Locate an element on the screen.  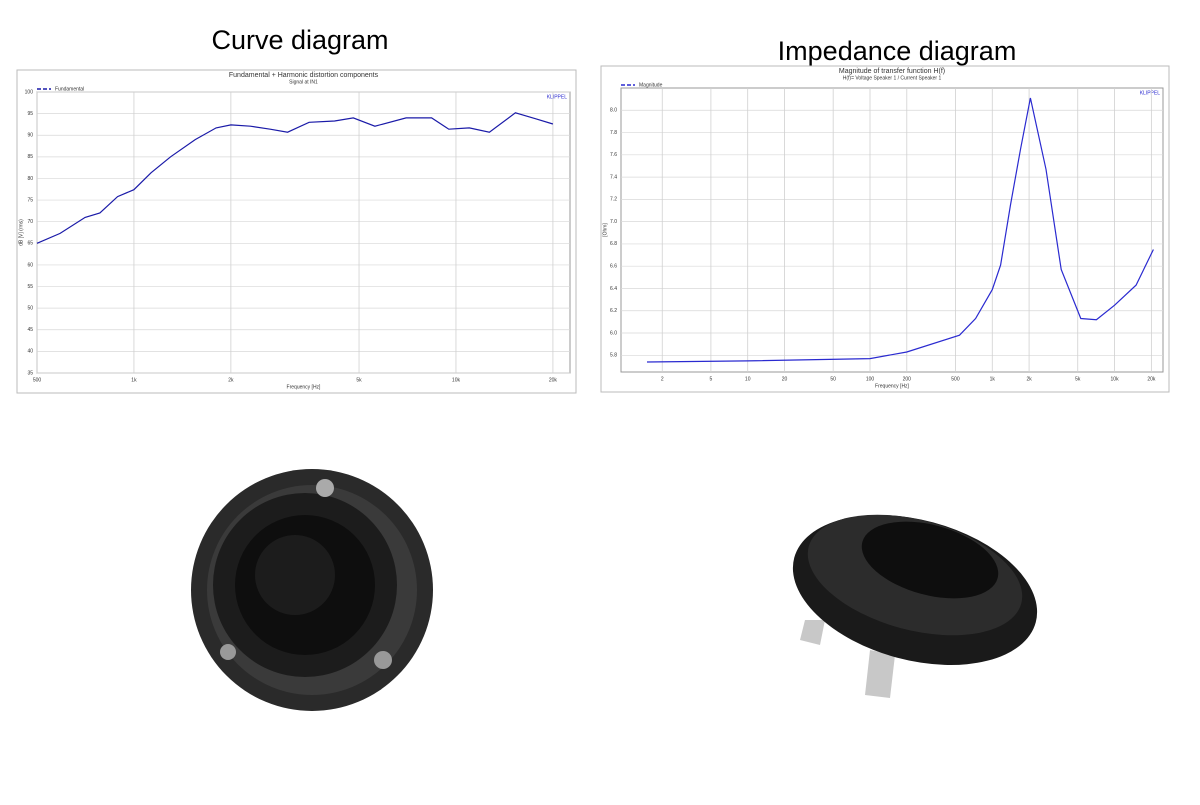
heading: Impedance diagram is located at coordinates (897, 51).